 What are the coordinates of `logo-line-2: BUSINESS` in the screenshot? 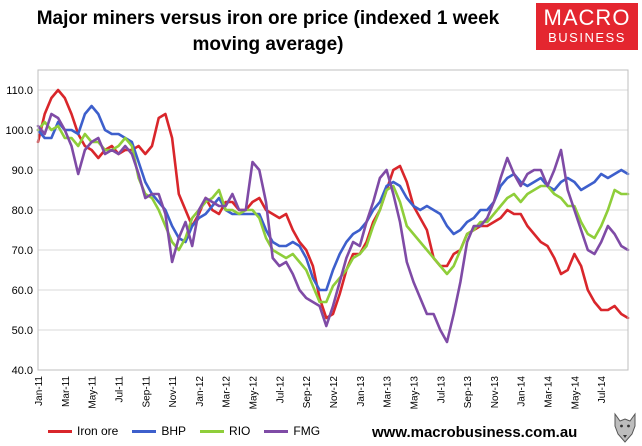 It's located at (587, 37).